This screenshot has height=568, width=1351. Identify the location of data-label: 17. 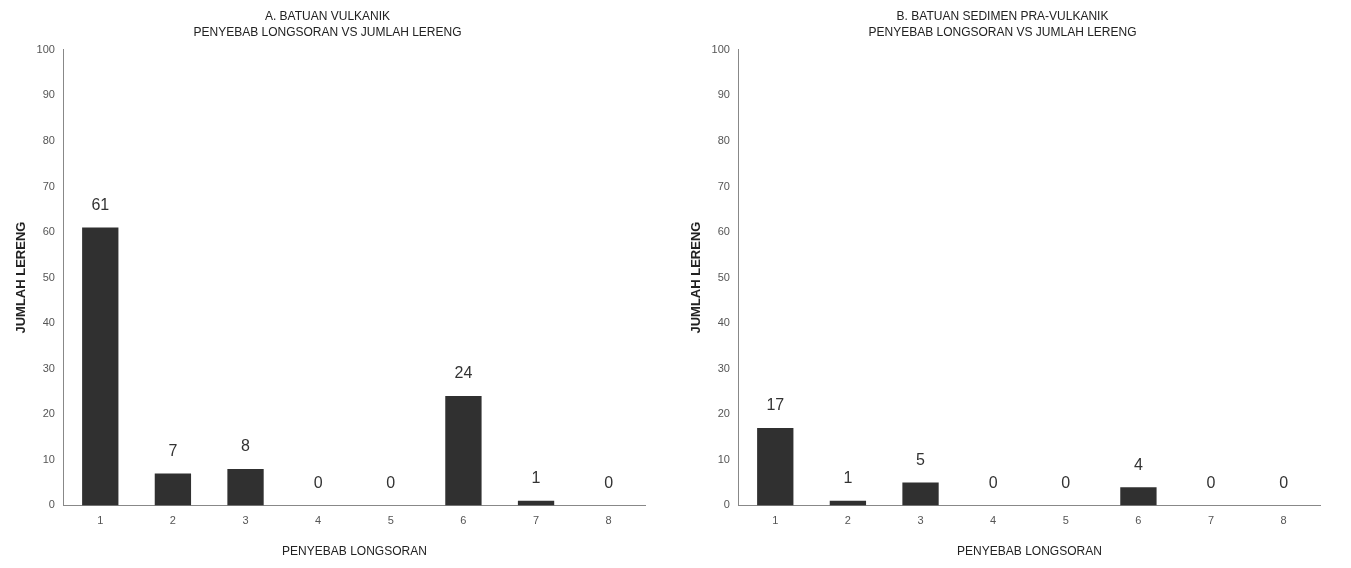
(775, 405).